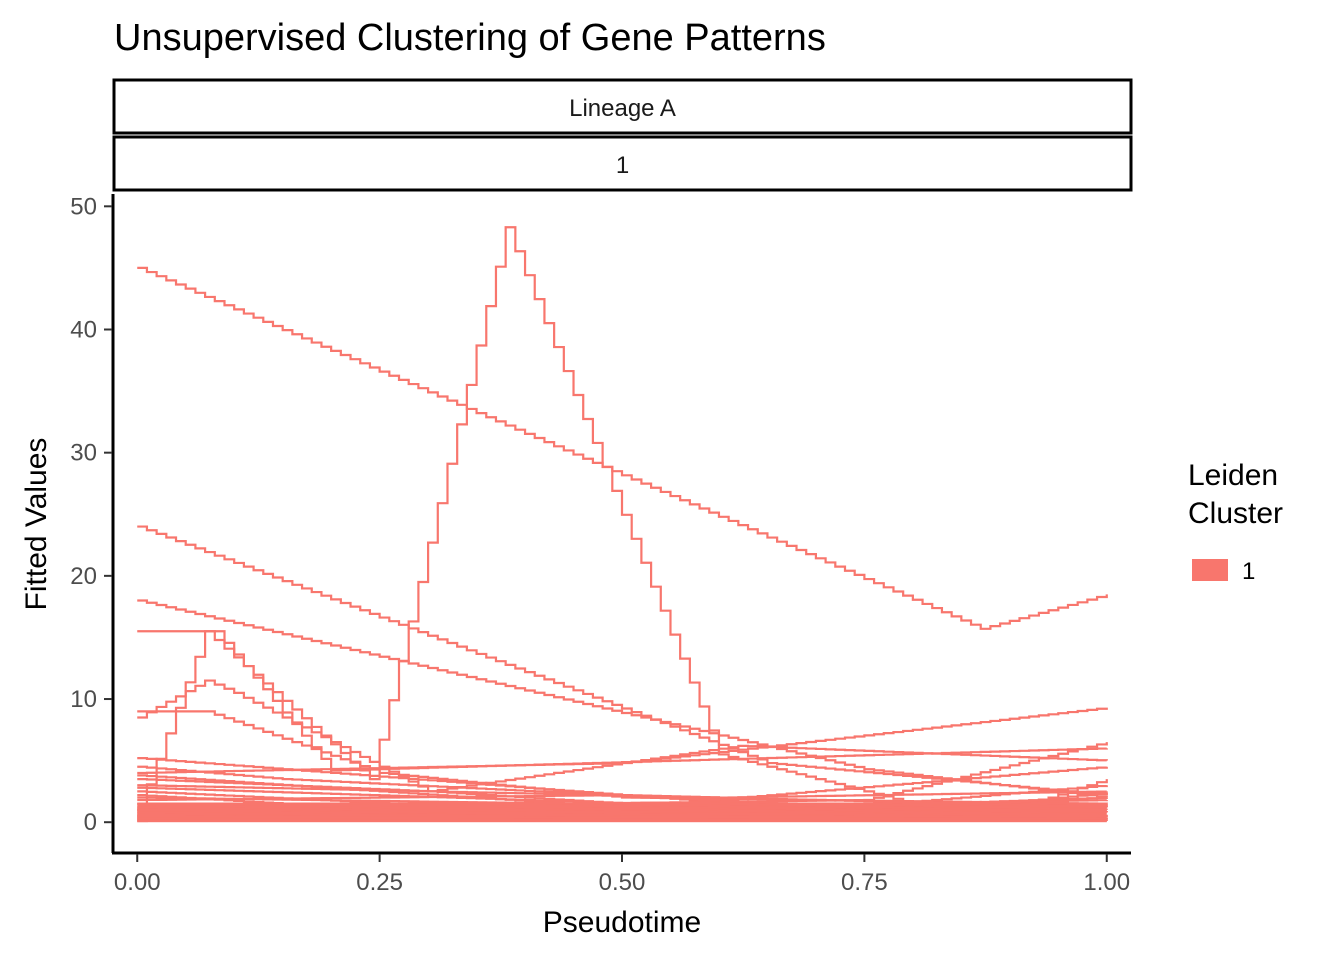  I want to click on legend-title-line-1: Leiden, so click(1233, 475).